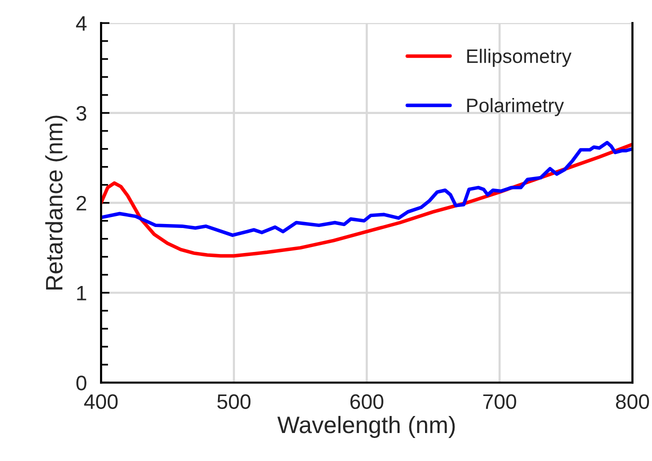  I want to click on y-tick-label: 1, so click(81, 293).